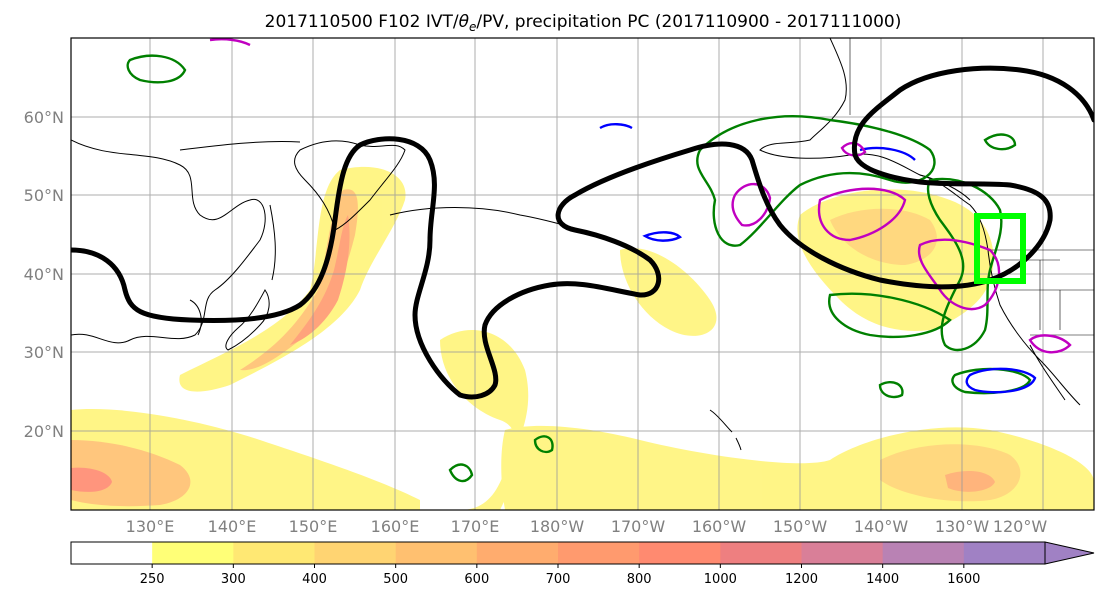 This screenshot has width=1105, height=603. I want to click on theta-neg-contour-gulf, so click(887, 153).